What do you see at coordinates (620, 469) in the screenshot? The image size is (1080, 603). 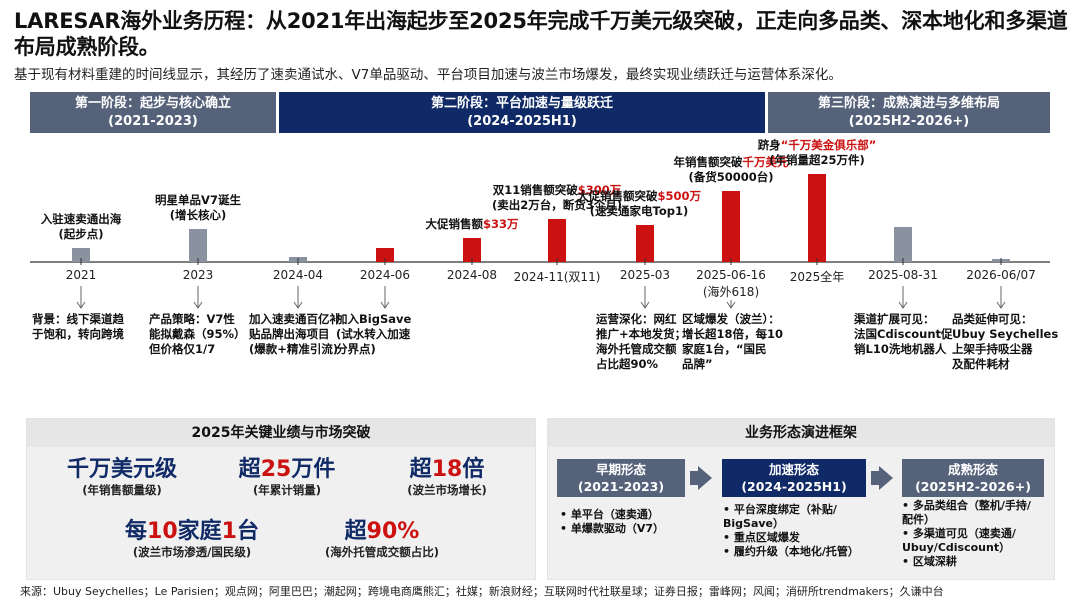 I see `stage-name: 早期形态` at bounding box center [620, 469].